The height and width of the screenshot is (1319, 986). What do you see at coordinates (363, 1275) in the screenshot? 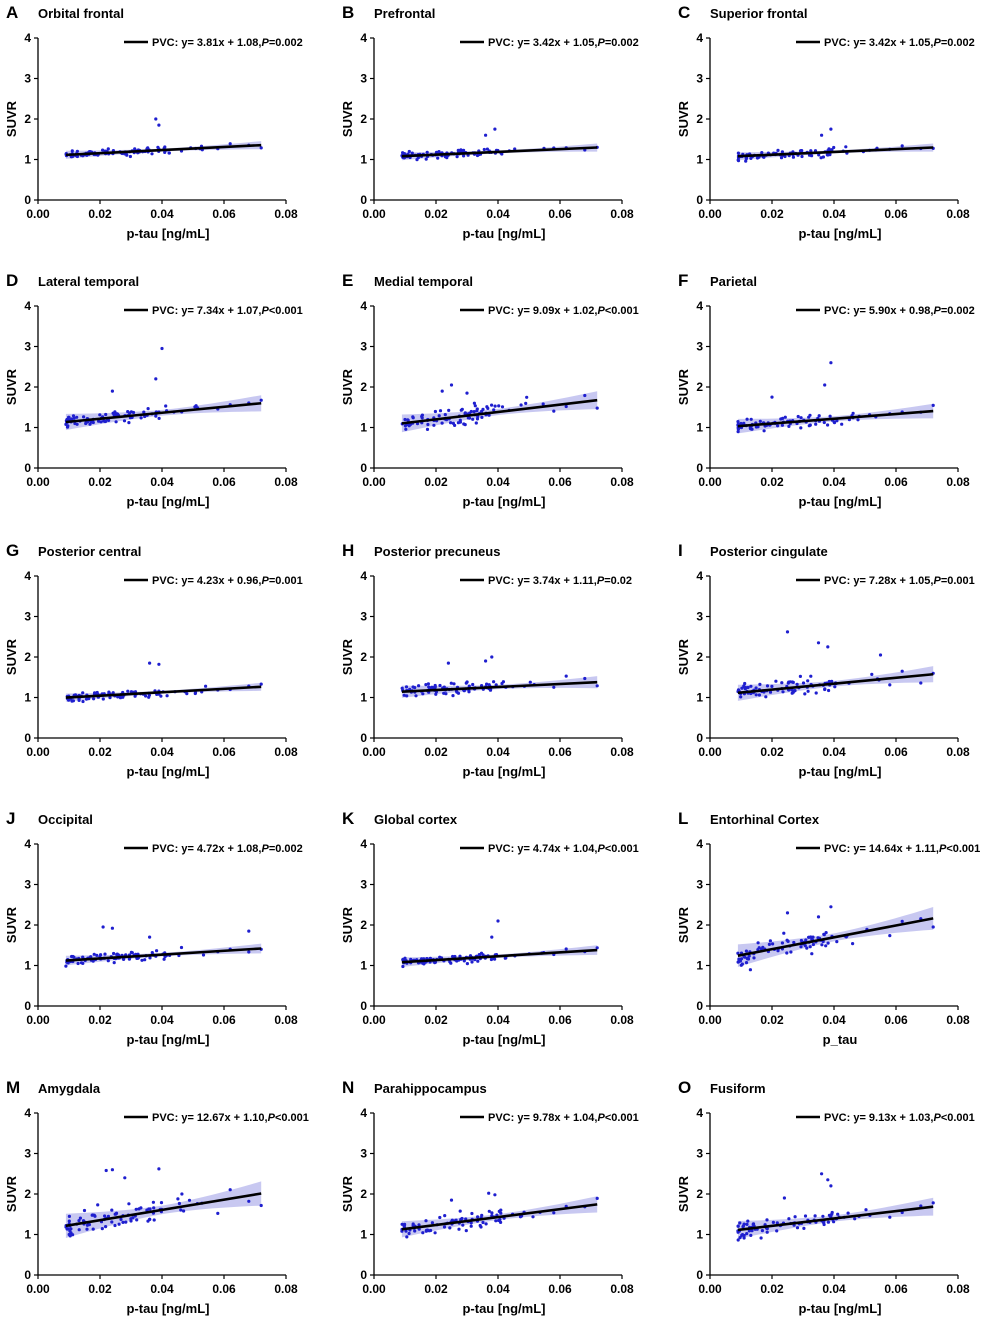
I see `y-tick-label: 0` at bounding box center [363, 1275].